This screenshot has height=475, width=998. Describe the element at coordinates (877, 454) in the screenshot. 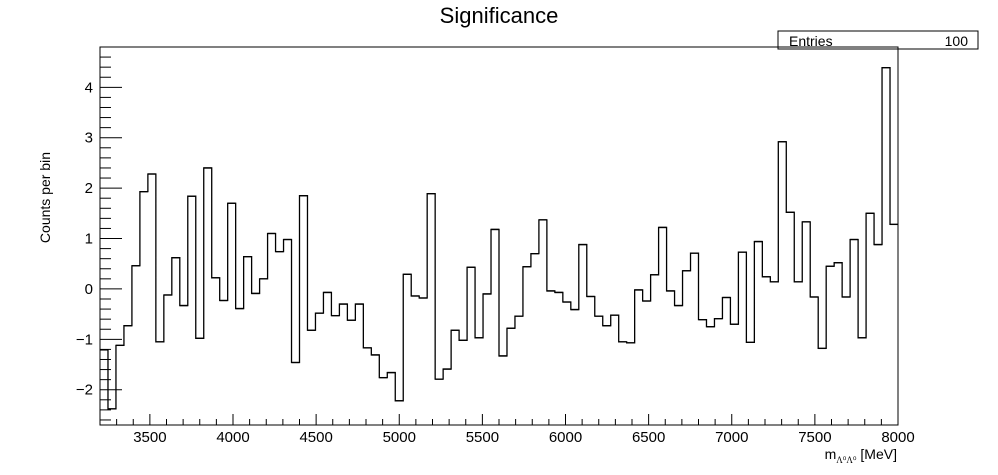

I see `x-axis-title-unit: [MeV]` at that location.